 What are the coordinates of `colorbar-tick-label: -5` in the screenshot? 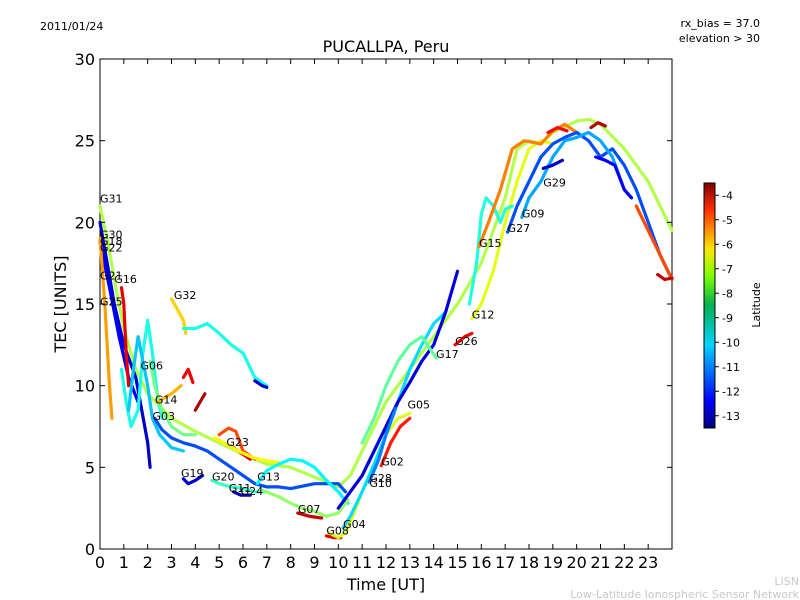 It's located at (727, 220).